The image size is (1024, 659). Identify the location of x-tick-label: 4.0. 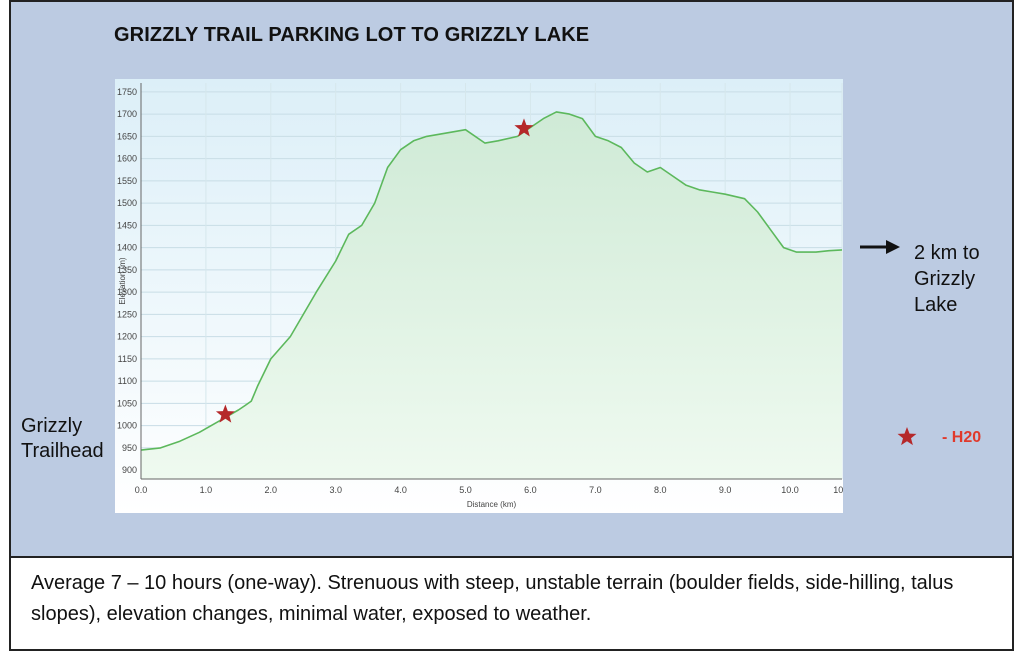
(400, 490).